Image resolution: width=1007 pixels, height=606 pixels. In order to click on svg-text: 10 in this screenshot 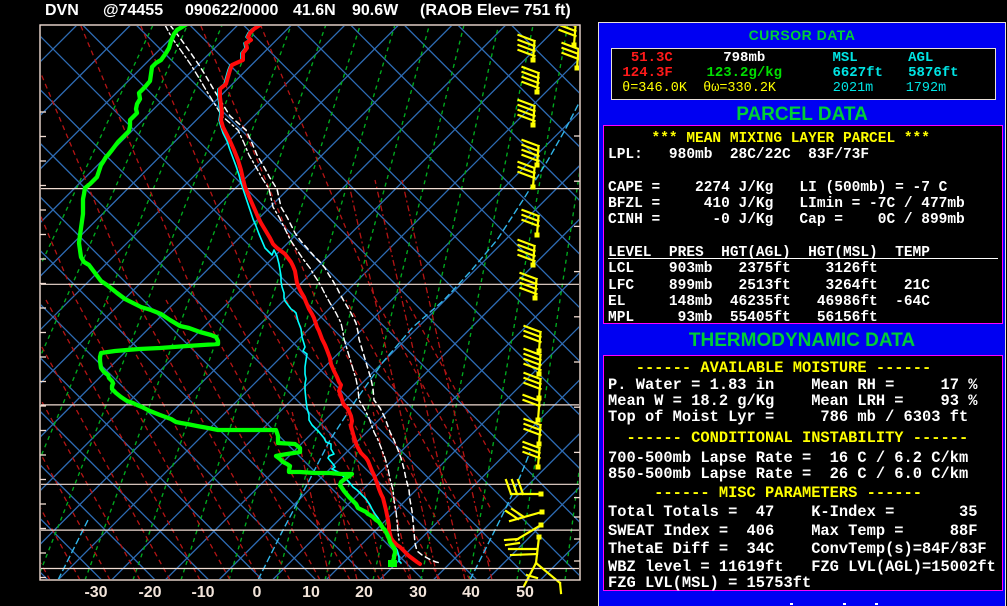, I will do `click(311, 592)`.